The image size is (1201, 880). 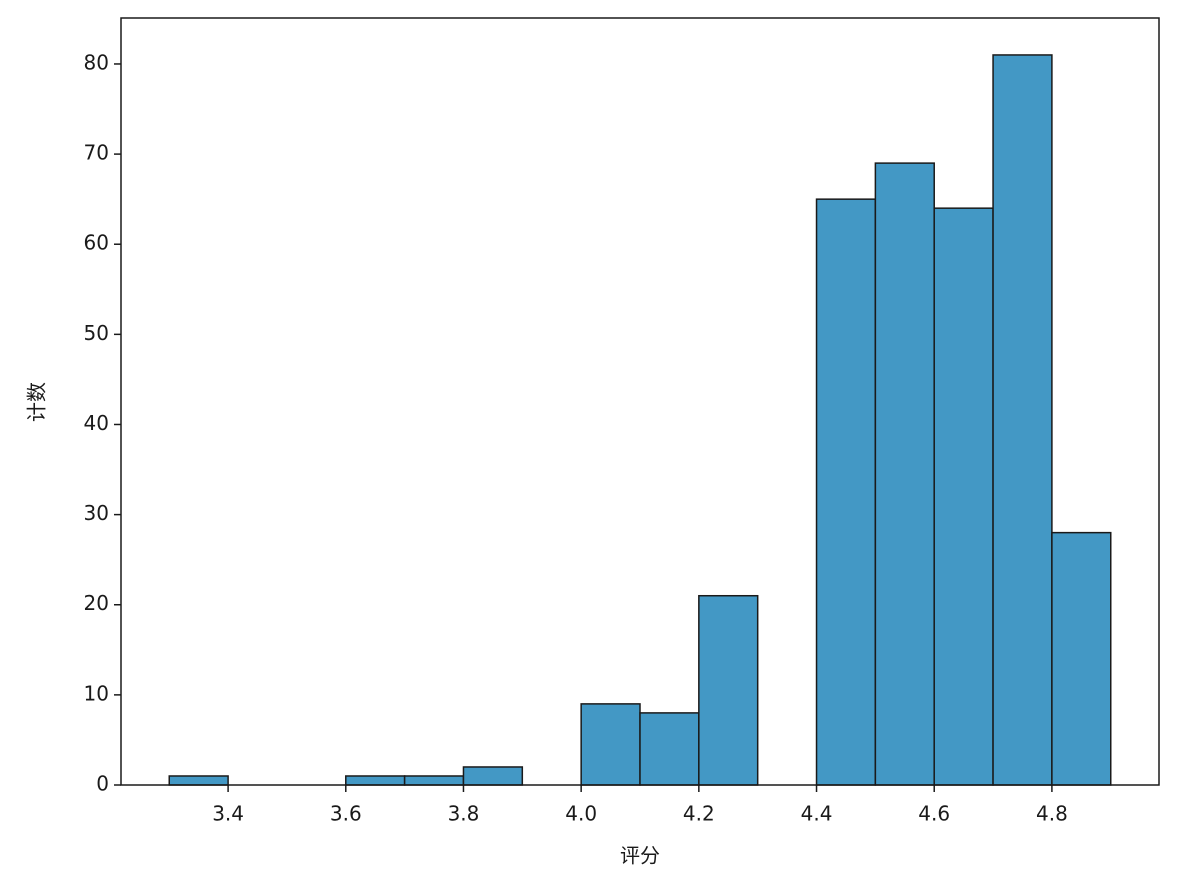 I want to click on x-tick-label: 4.8, so click(x=1052, y=814).